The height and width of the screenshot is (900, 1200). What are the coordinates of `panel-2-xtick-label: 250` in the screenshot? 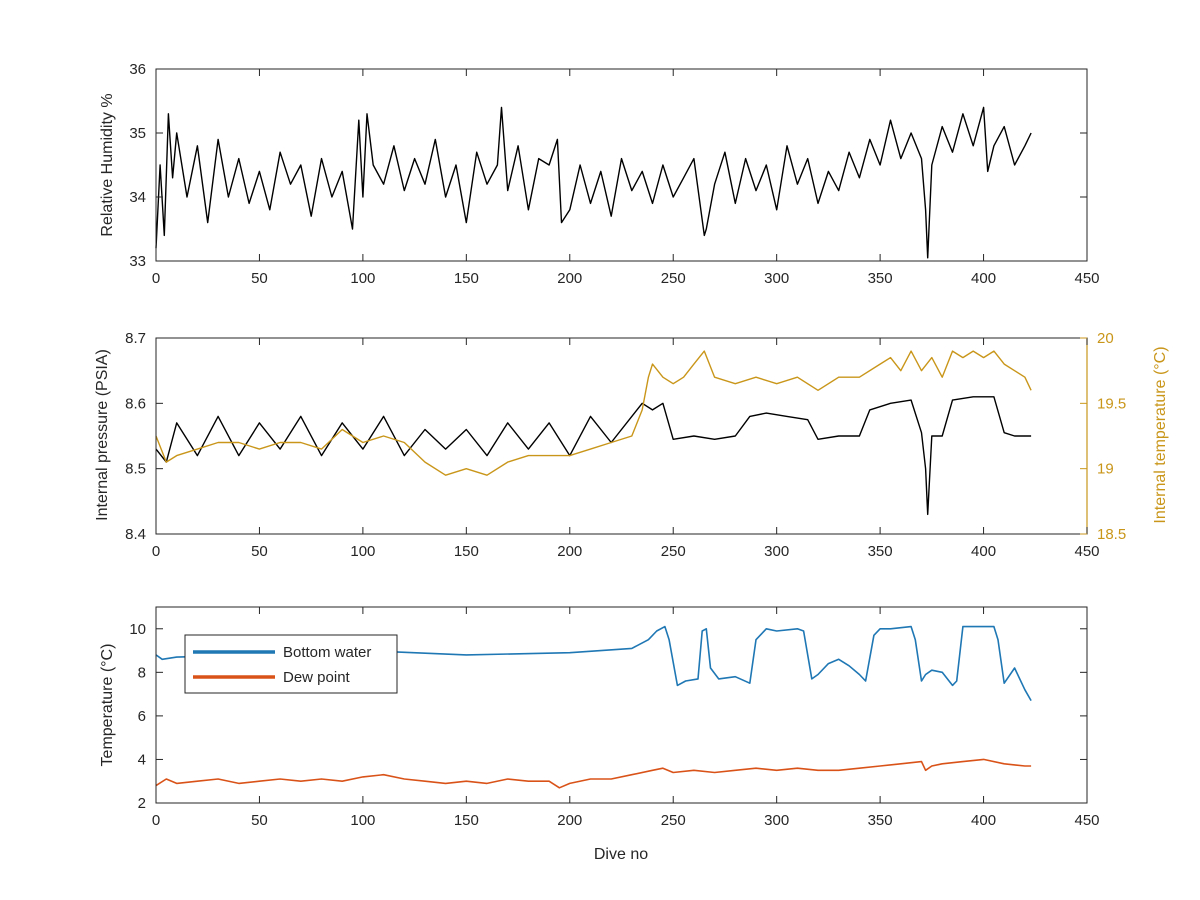 It's located at (673, 551).